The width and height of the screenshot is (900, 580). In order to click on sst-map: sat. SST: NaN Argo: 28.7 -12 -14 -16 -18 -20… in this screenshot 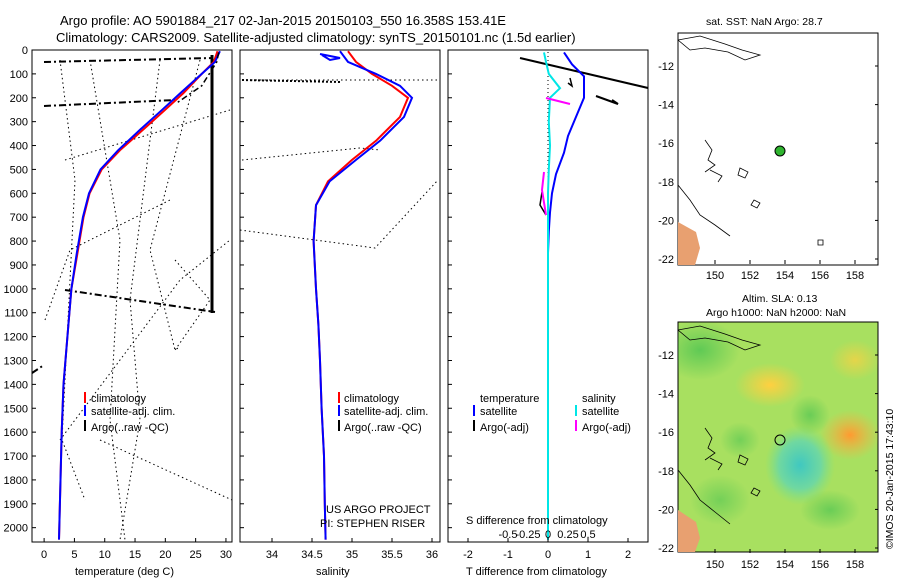, I will do `click(768, 149)`.